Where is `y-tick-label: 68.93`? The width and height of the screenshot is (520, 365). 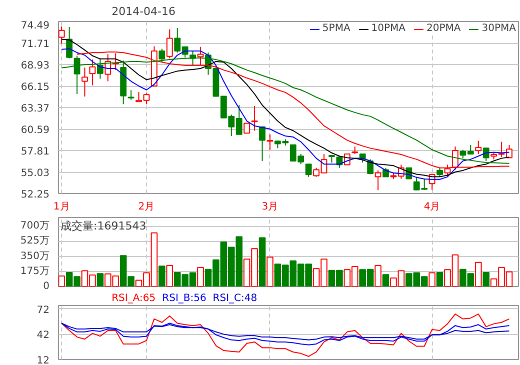 y-tick-label: 68.93 is located at coordinates (35, 66).